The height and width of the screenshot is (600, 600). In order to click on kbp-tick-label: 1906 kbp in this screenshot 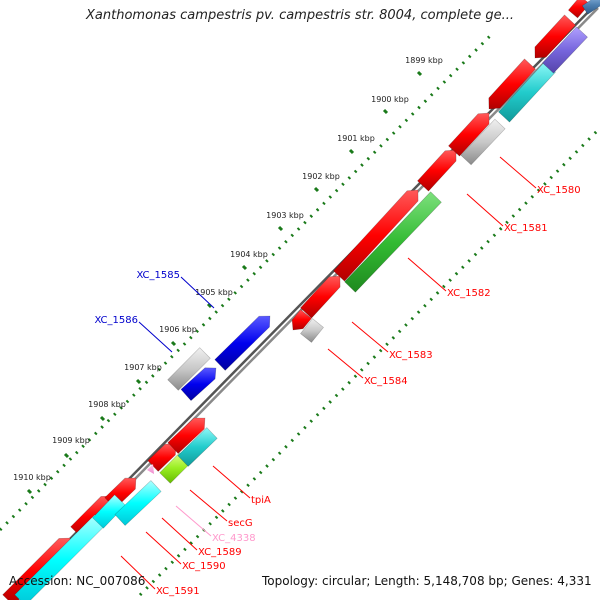, I will do `click(178, 329)`.